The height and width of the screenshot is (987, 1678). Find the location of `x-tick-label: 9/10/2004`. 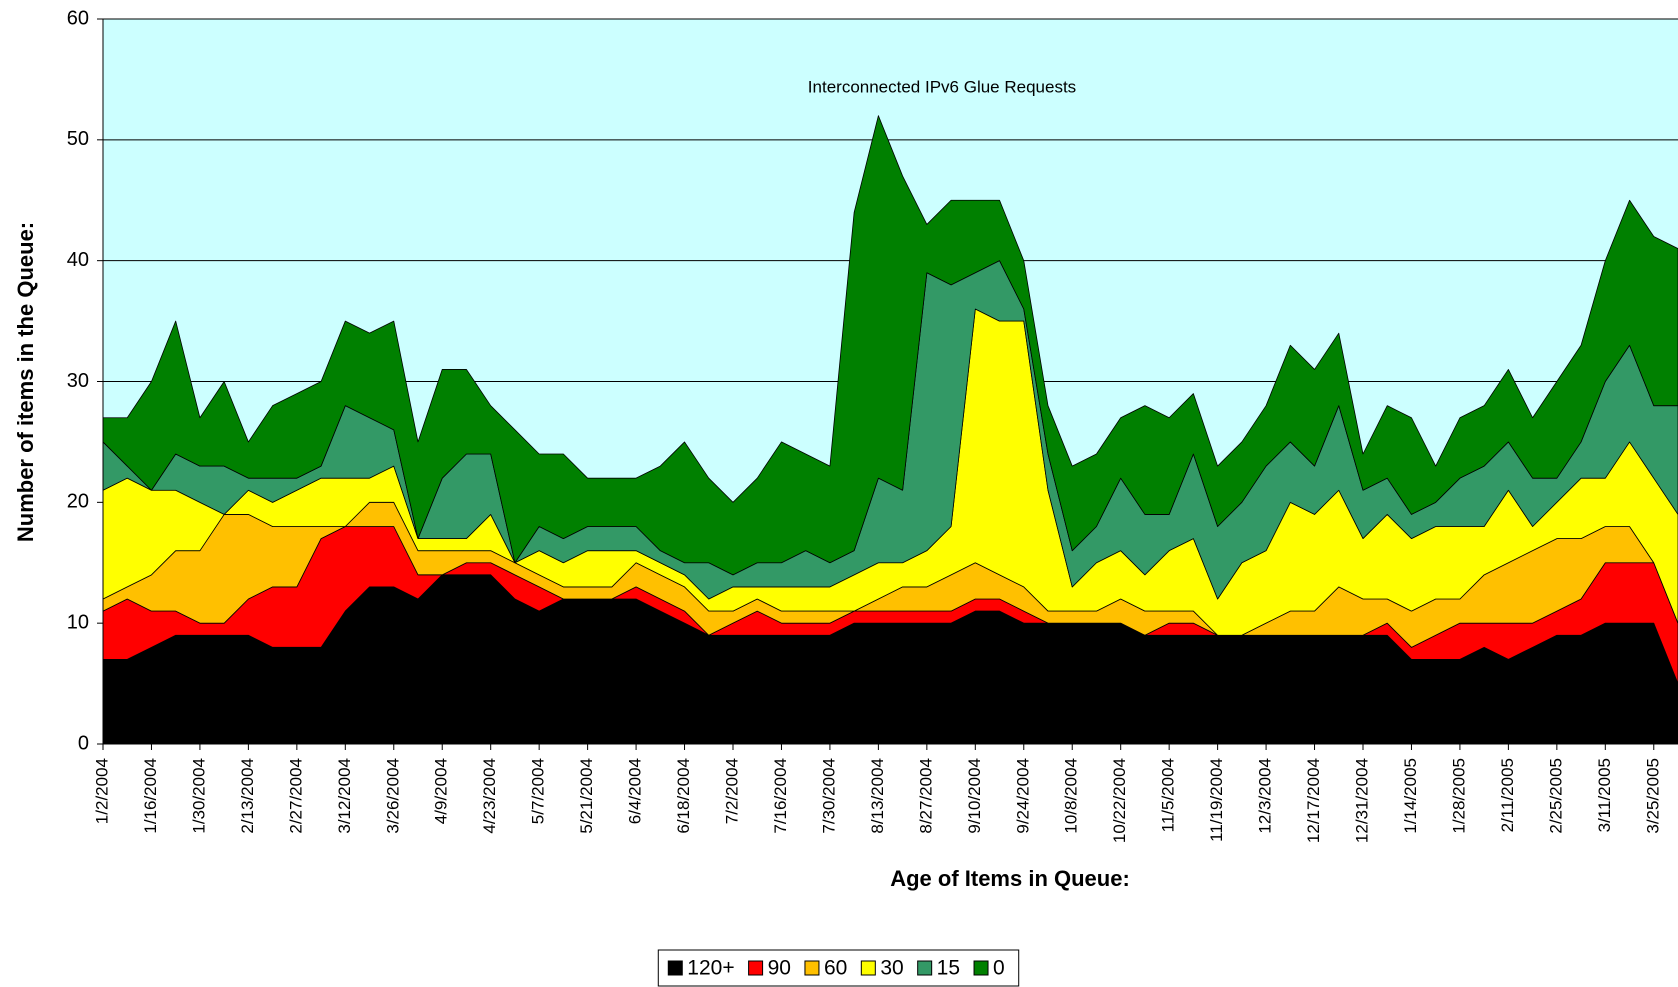

x-tick-label: 9/10/2004 is located at coordinates (974, 796).